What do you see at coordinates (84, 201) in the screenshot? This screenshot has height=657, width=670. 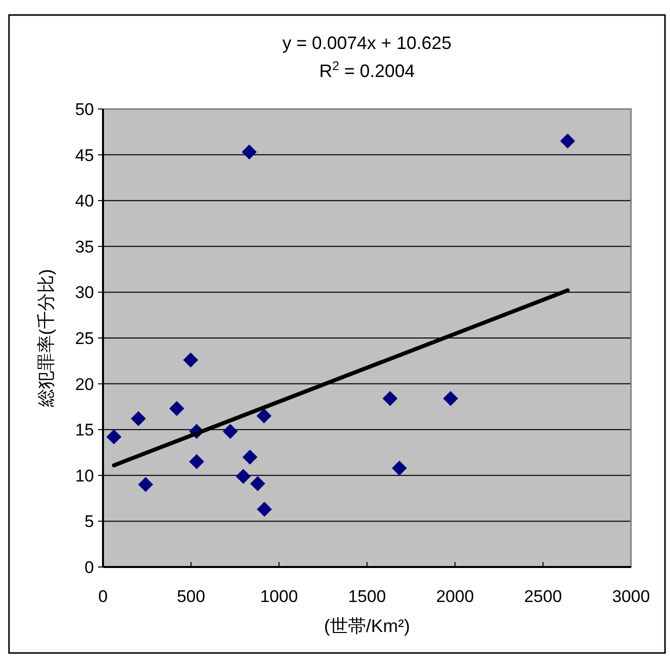 I see `y-tick-label: 40` at bounding box center [84, 201].